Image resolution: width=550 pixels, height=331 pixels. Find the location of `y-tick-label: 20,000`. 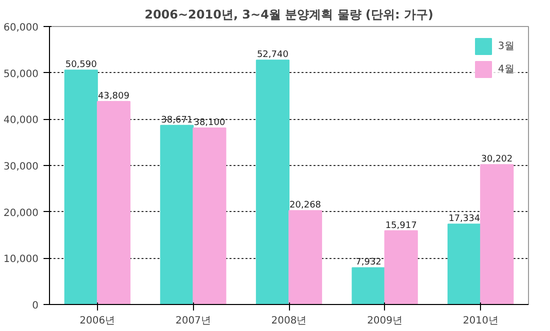

y-tick-label: 20,000 is located at coordinates (21, 213).